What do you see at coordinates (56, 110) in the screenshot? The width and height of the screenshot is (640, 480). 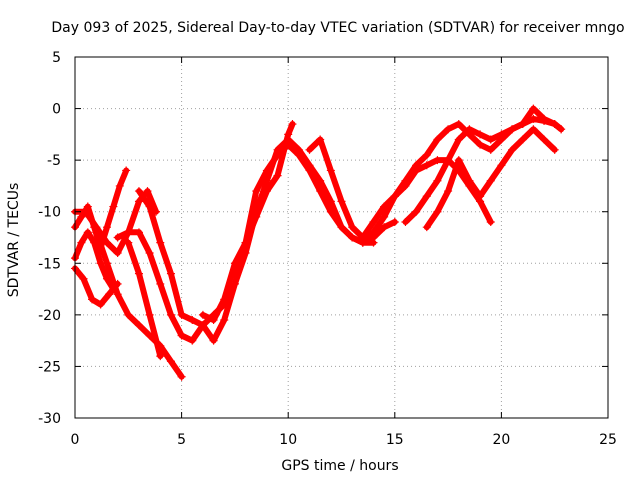 I see `y-tick-label: 0` at bounding box center [56, 110].